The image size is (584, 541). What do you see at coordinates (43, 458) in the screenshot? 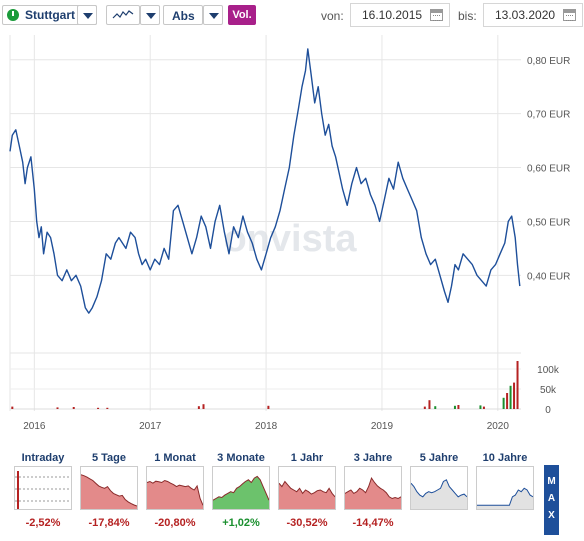
I see `performance-period-label: Intraday` at bounding box center [43, 458].